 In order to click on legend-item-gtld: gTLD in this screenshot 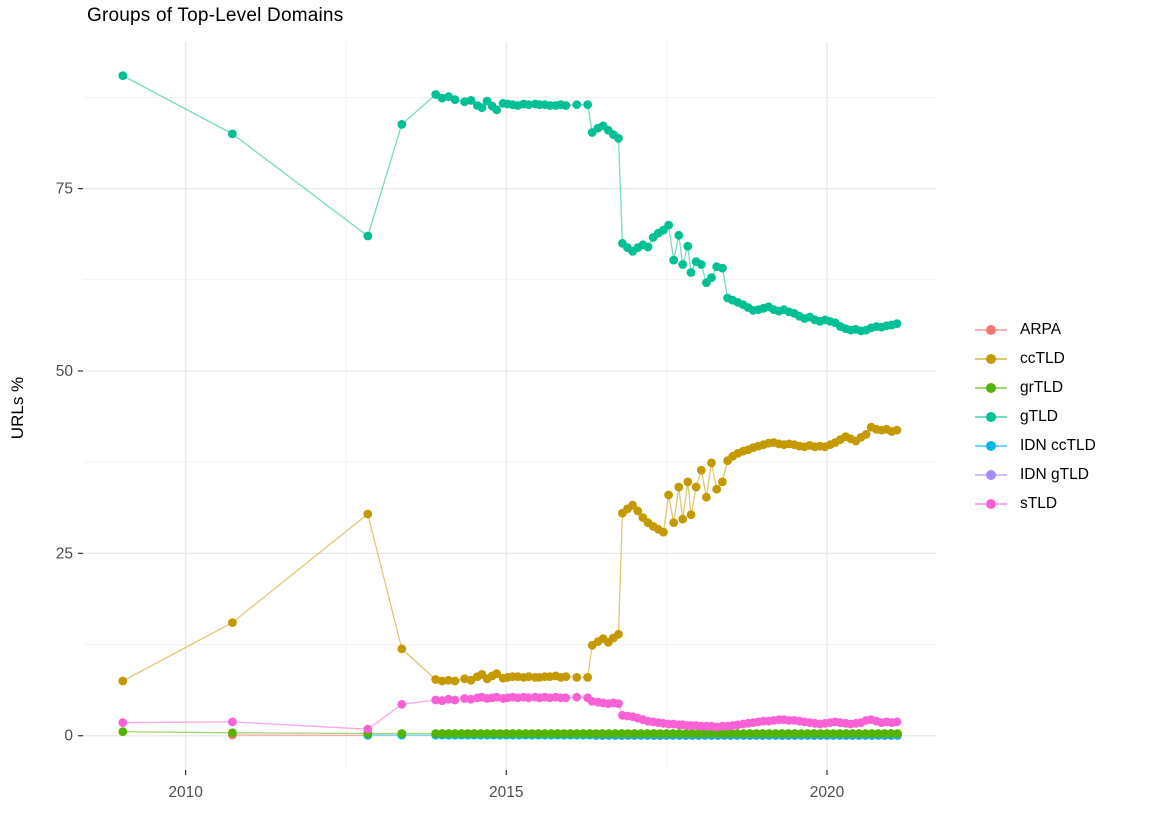, I will do `click(1035, 417)`.